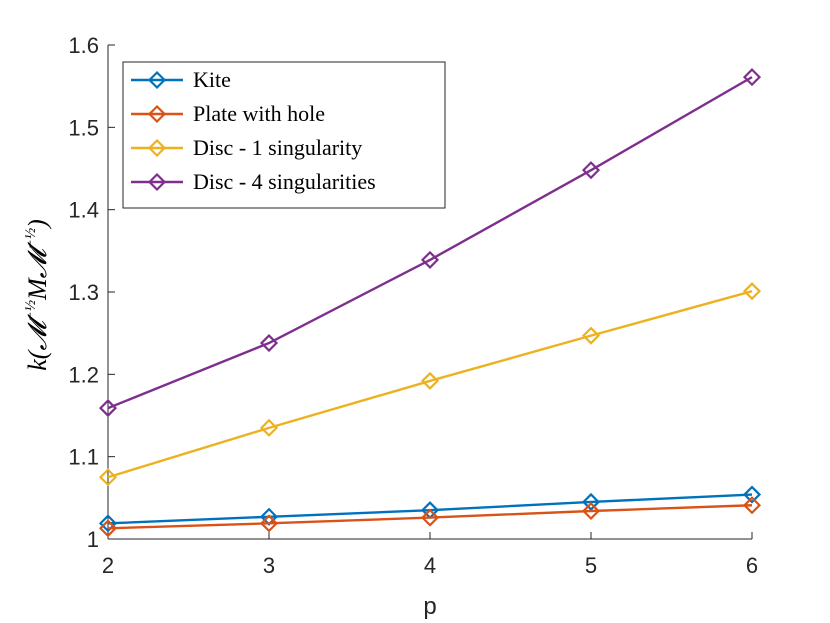  What do you see at coordinates (83, 127) in the screenshot?
I see `y-tick-label: 1.5` at bounding box center [83, 127].